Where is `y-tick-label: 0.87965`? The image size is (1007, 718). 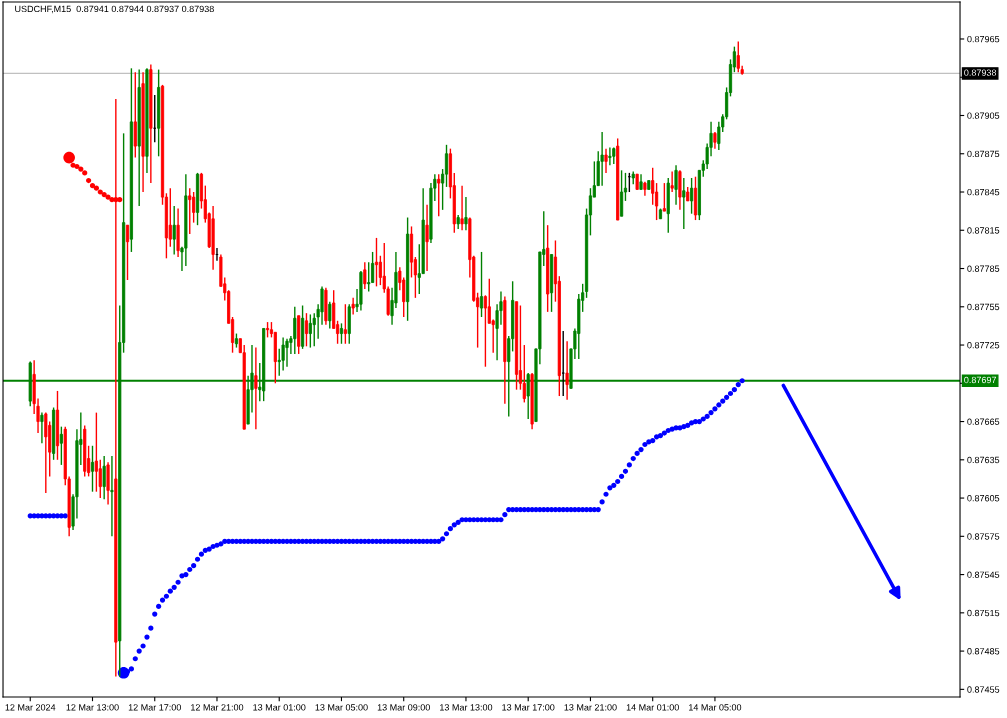 y-tick-label: 0.87965 is located at coordinates (983, 39).